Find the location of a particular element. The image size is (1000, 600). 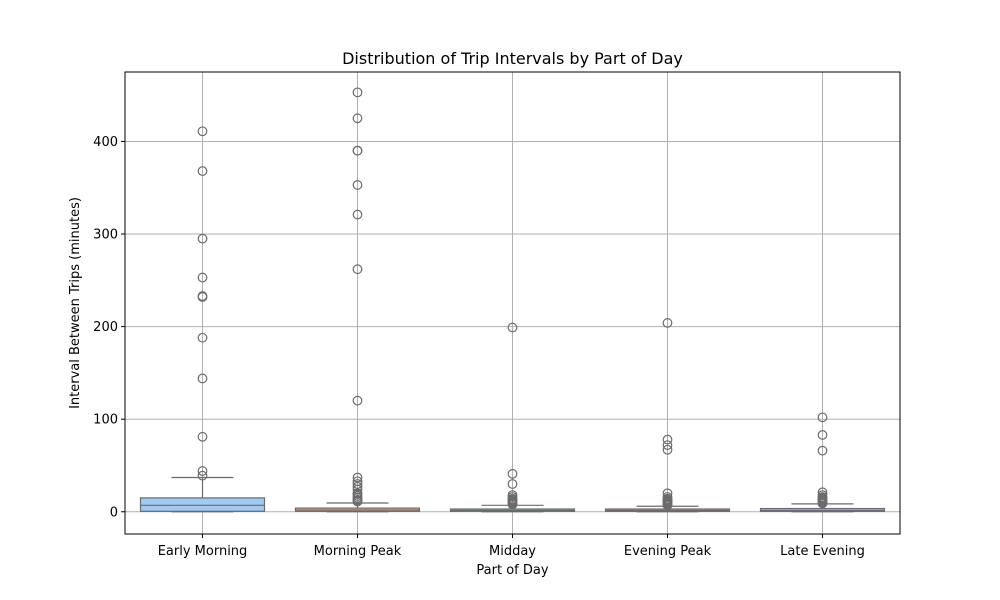

x-tick-label: Morning Peak is located at coordinates (358, 551).